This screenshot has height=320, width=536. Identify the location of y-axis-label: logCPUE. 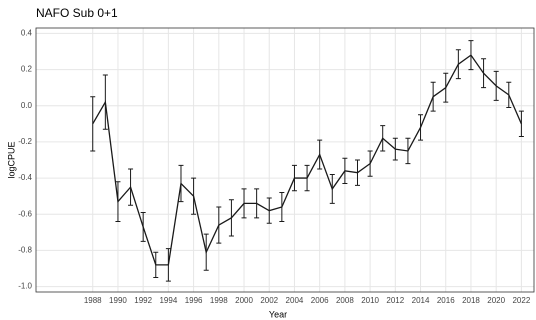
(11, 159).